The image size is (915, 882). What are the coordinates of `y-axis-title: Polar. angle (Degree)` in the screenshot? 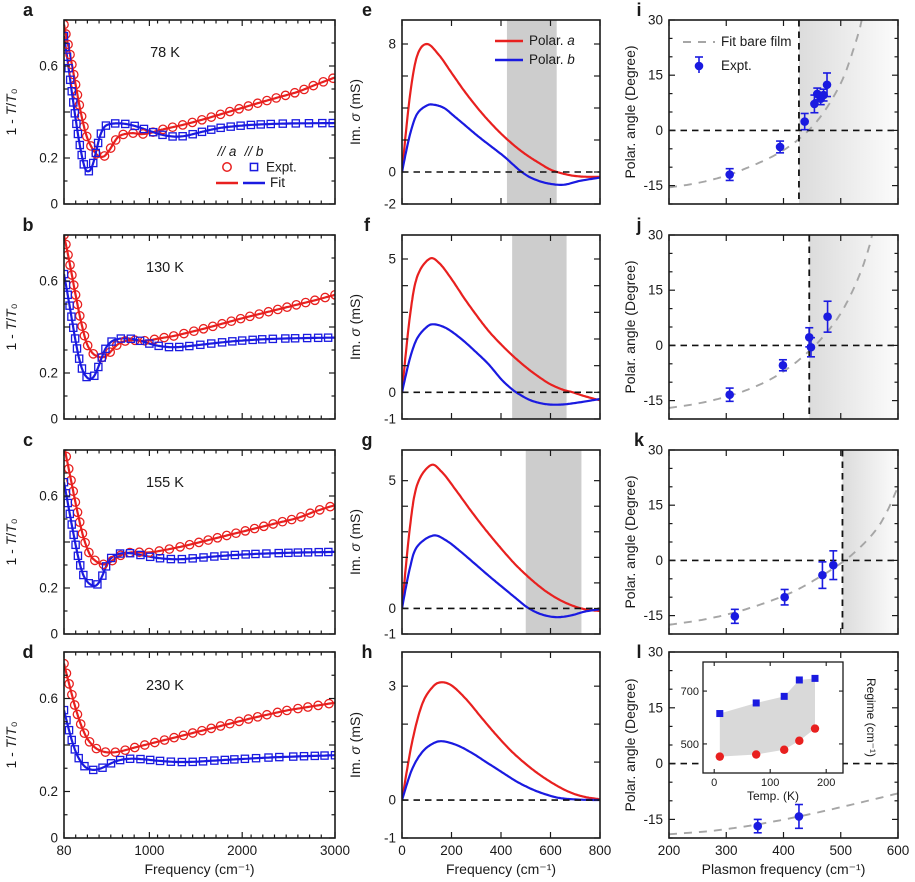 It's located at (630, 744).